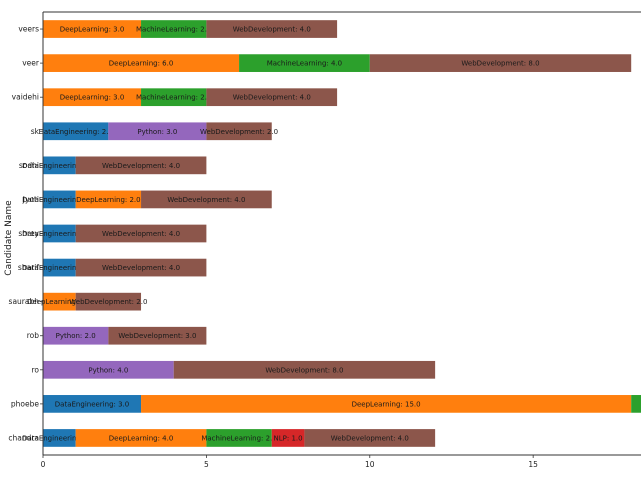  I want to click on bar-segment-veer-webdevelopment, so click(500, 63).